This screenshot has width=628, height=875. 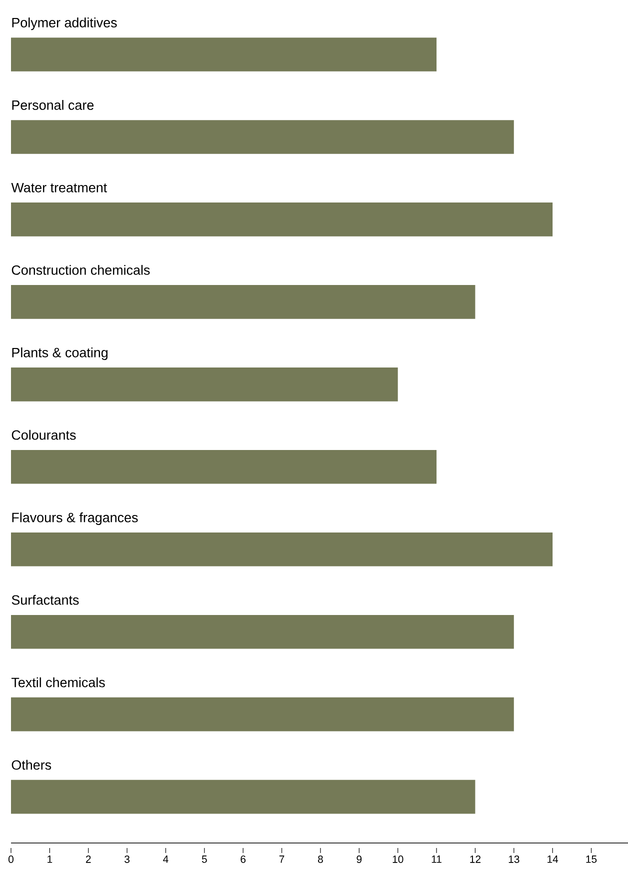 What do you see at coordinates (50, 859) in the screenshot?
I see `x-tick-label: 1` at bounding box center [50, 859].